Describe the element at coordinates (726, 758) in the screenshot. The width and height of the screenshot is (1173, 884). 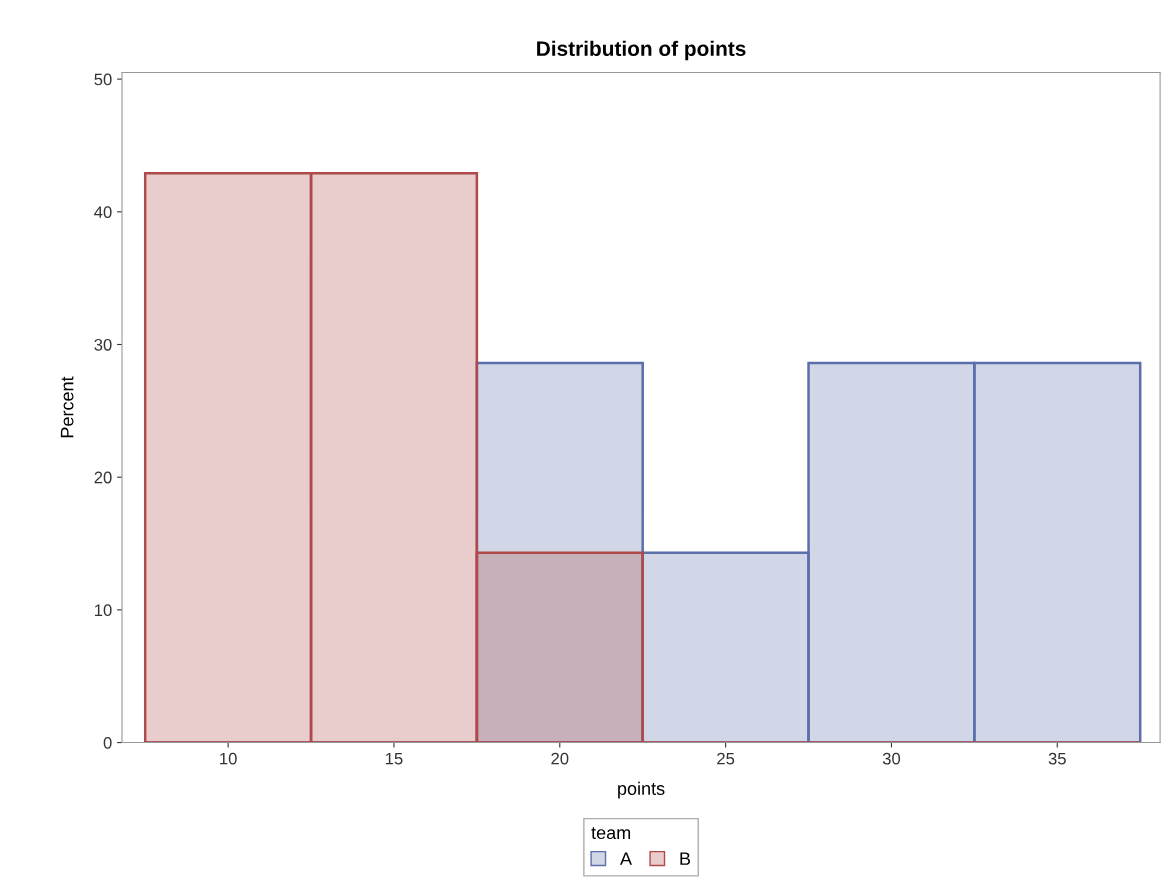
I see `x-tick-label: 25` at that location.